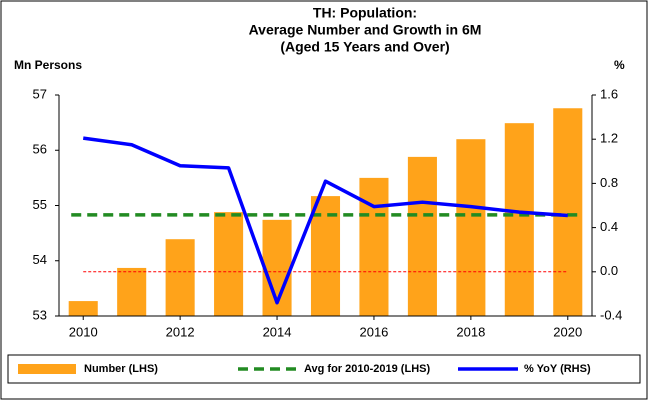 The height and width of the screenshot is (400, 648). What do you see at coordinates (47, 369) in the screenshot?
I see `legend-swatch` at bounding box center [47, 369].